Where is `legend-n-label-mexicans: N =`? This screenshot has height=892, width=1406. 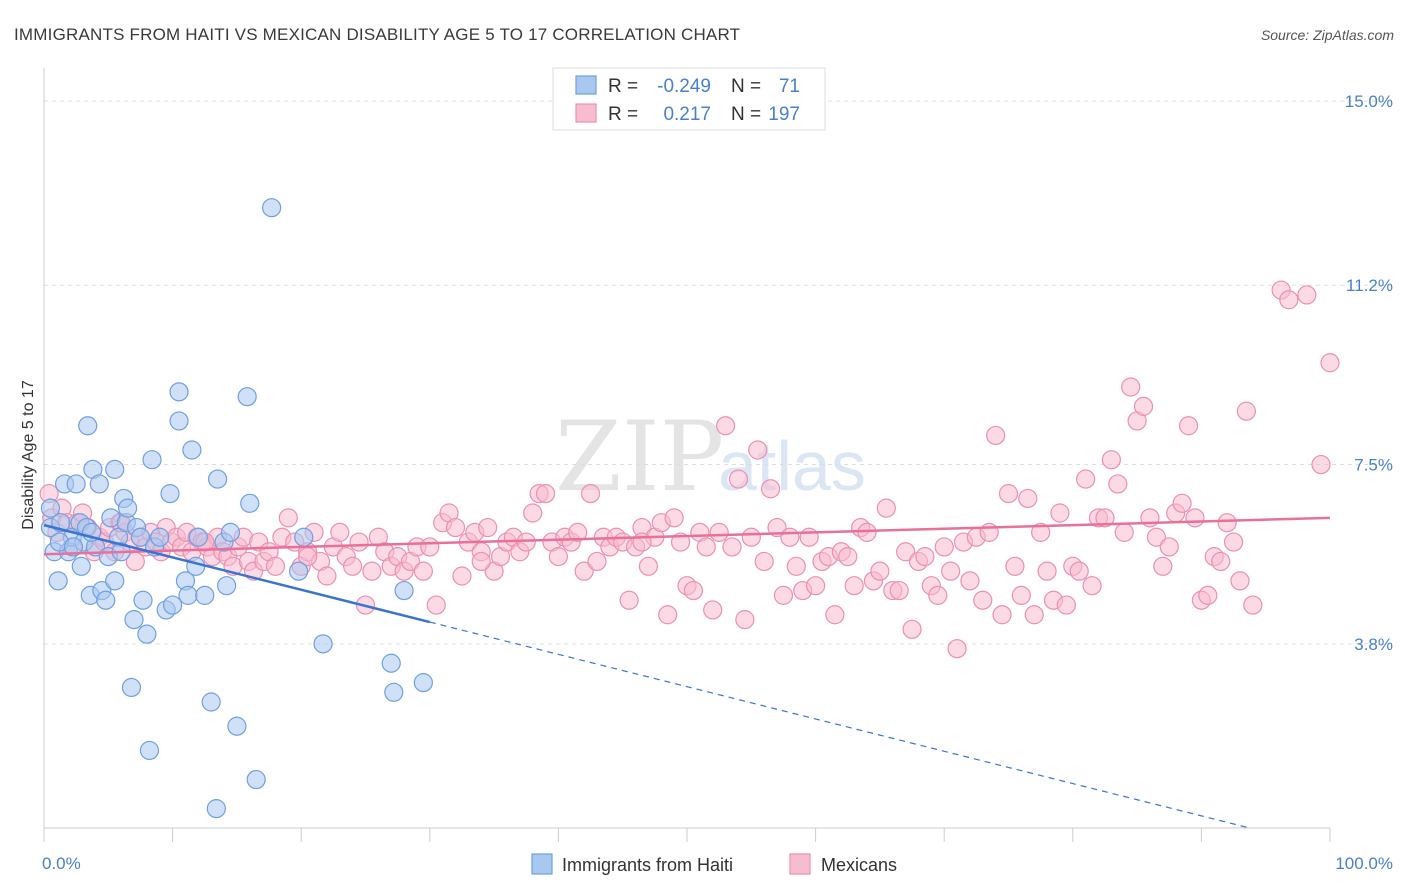
legend-n-label-mexicans: N = is located at coordinates (746, 114).